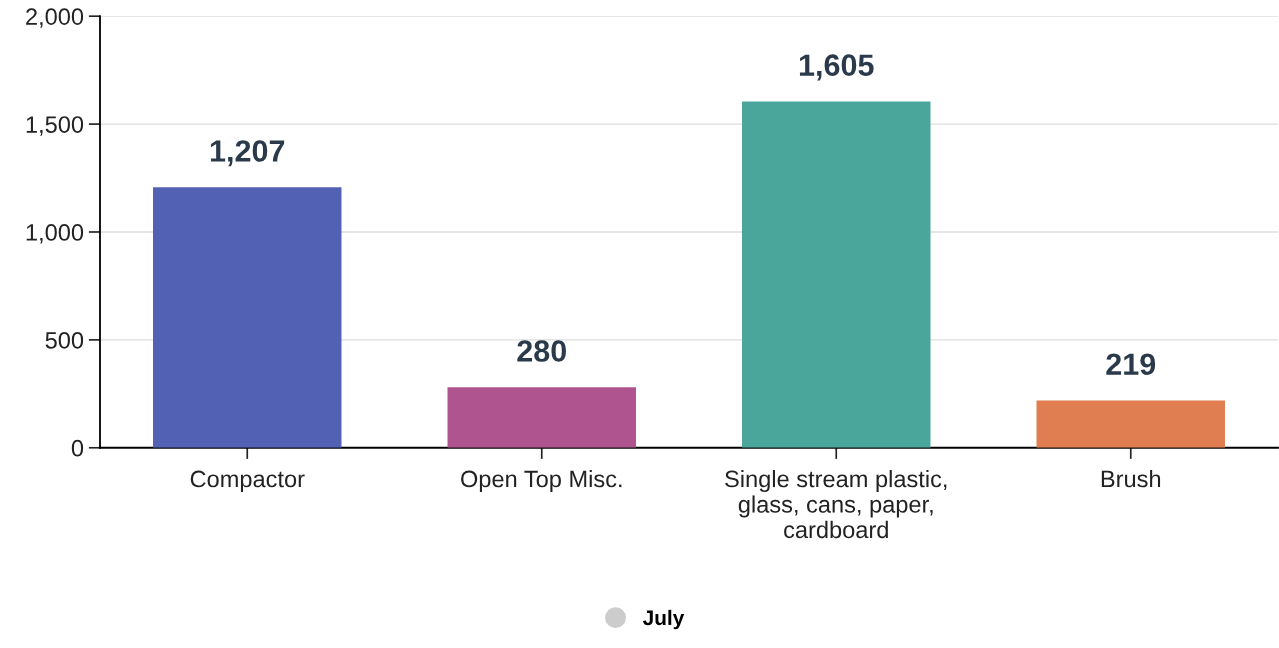 This screenshot has height=648, width=1279. I want to click on x-tick-label: Compactor, so click(247, 481).